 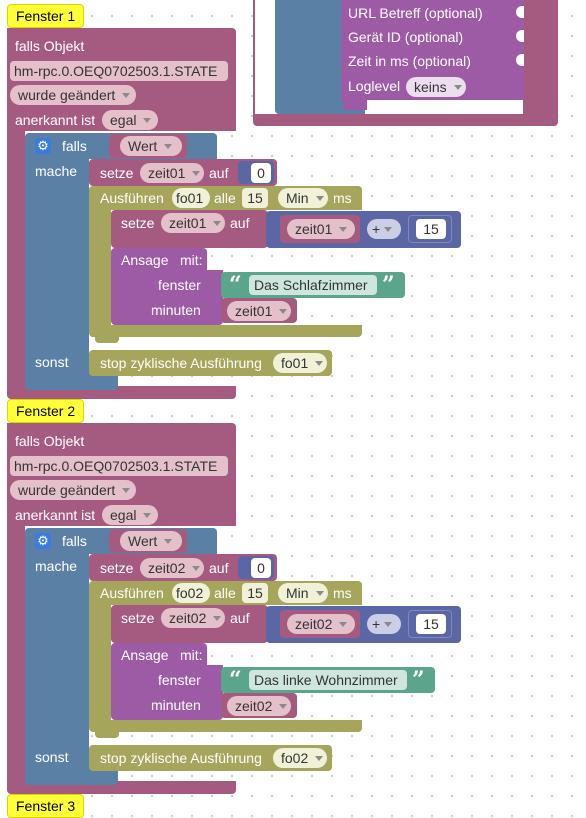 What do you see at coordinates (259, 706) in the screenshot?
I see `minutes-var-dropdown: zeit02` at bounding box center [259, 706].